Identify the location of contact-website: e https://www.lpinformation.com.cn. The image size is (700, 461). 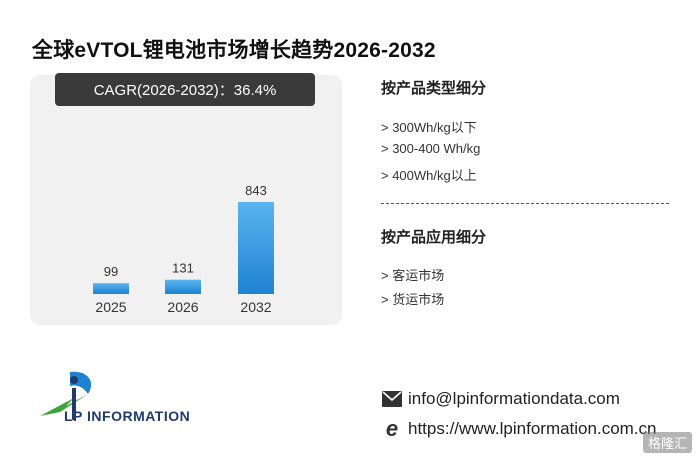
(519, 428).